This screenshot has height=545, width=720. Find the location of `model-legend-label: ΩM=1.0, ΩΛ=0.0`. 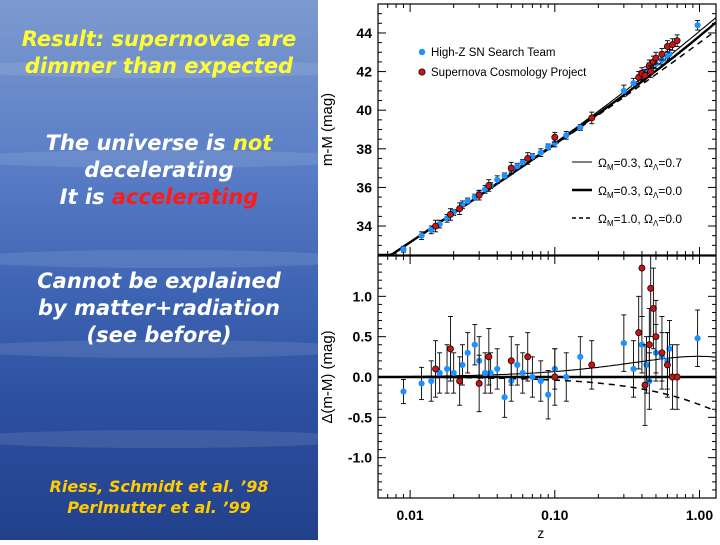

model-legend-label: ΩM=1.0, ΩΛ=0.0 is located at coordinates (640, 220).